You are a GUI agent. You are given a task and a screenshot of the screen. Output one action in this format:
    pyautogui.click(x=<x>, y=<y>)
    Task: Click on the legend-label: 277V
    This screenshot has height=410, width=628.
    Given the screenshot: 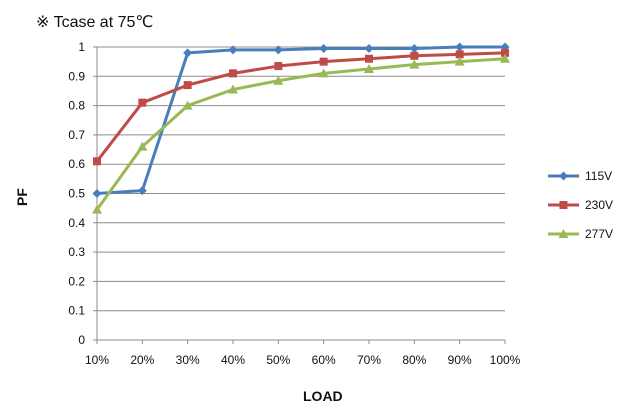 What is the action you would take?
    pyautogui.click(x=599, y=234)
    